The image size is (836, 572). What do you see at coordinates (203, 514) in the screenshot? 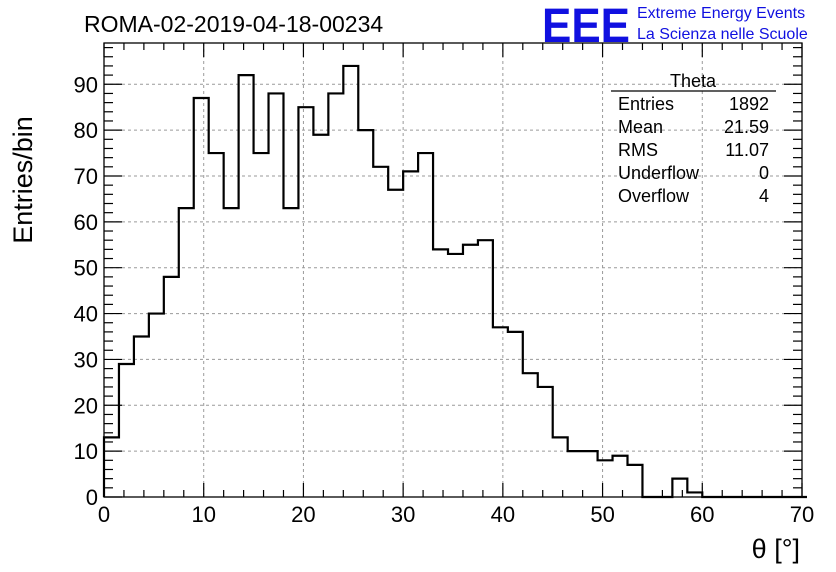
I see `x-tick-label: 10` at bounding box center [203, 514].